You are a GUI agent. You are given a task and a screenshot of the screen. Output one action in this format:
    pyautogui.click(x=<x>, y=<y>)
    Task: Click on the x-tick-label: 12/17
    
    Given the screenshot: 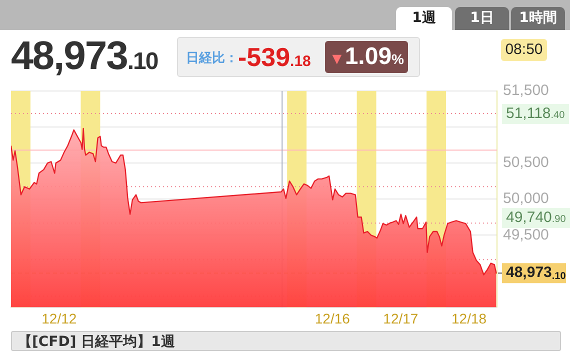 What is the action you would take?
    pyautogui.click(x=400, y=318)
    